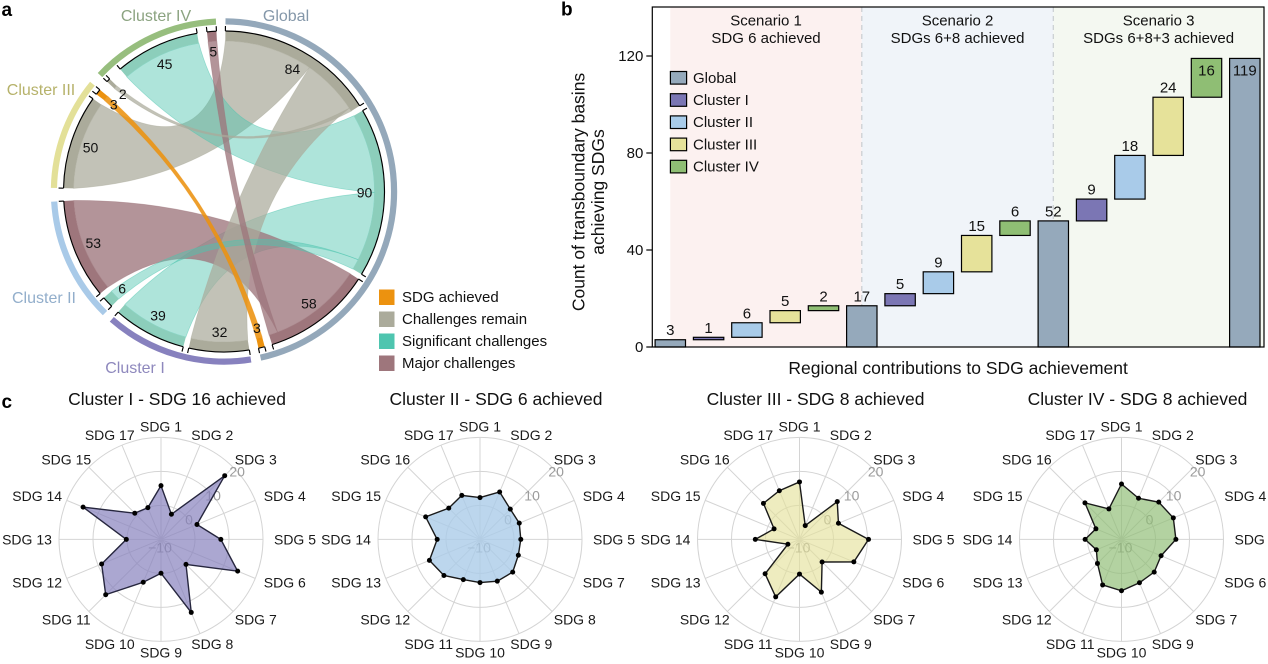 This screenshot has width=1268, height=664. Describe the element at coordinates (630, 56) in the screenshot. I see `svg-text: 120` at that location.